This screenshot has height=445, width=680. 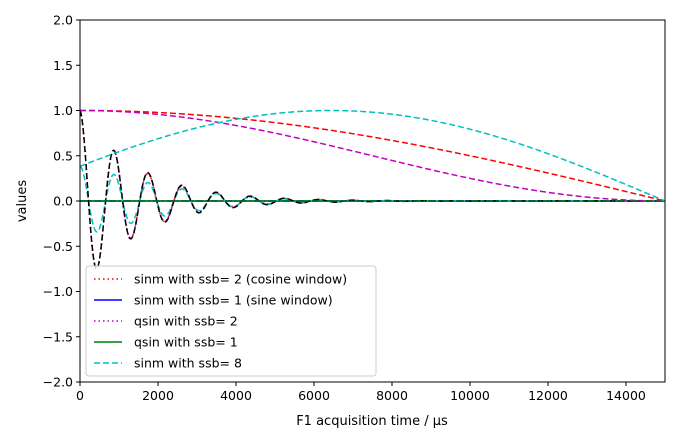 I want to click on y-tick-label: −1.5, so click(x=58, y=336).